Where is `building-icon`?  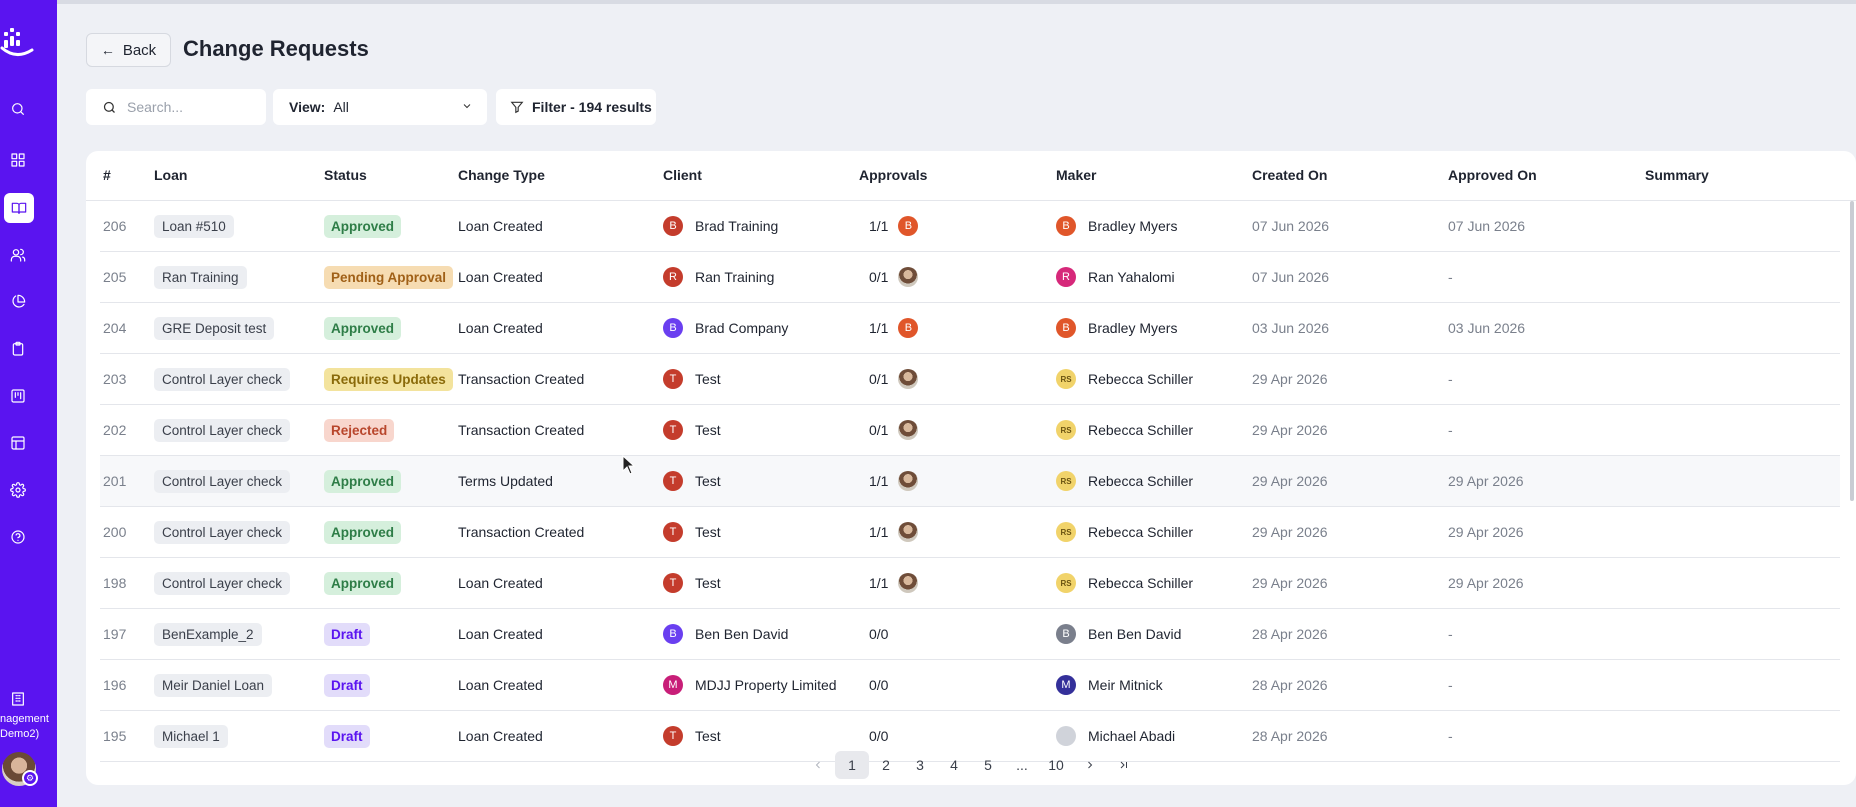 building-icon is located at coordinates (18, 699).